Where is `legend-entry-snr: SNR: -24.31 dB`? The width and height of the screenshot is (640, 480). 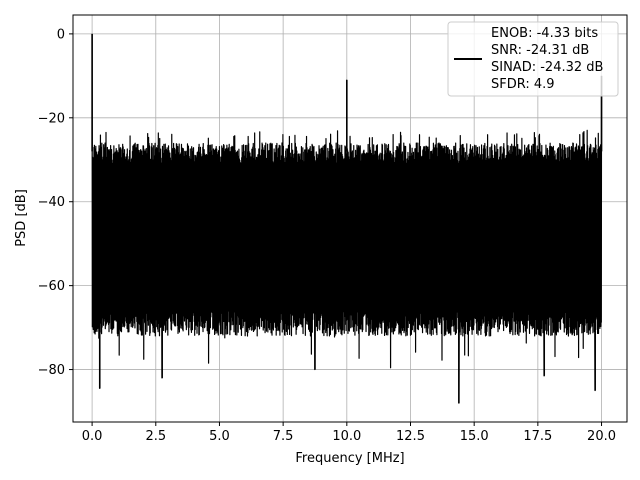 legend-entry-snr: SNR: -24.31 dB is located at coordinates (540, 50).